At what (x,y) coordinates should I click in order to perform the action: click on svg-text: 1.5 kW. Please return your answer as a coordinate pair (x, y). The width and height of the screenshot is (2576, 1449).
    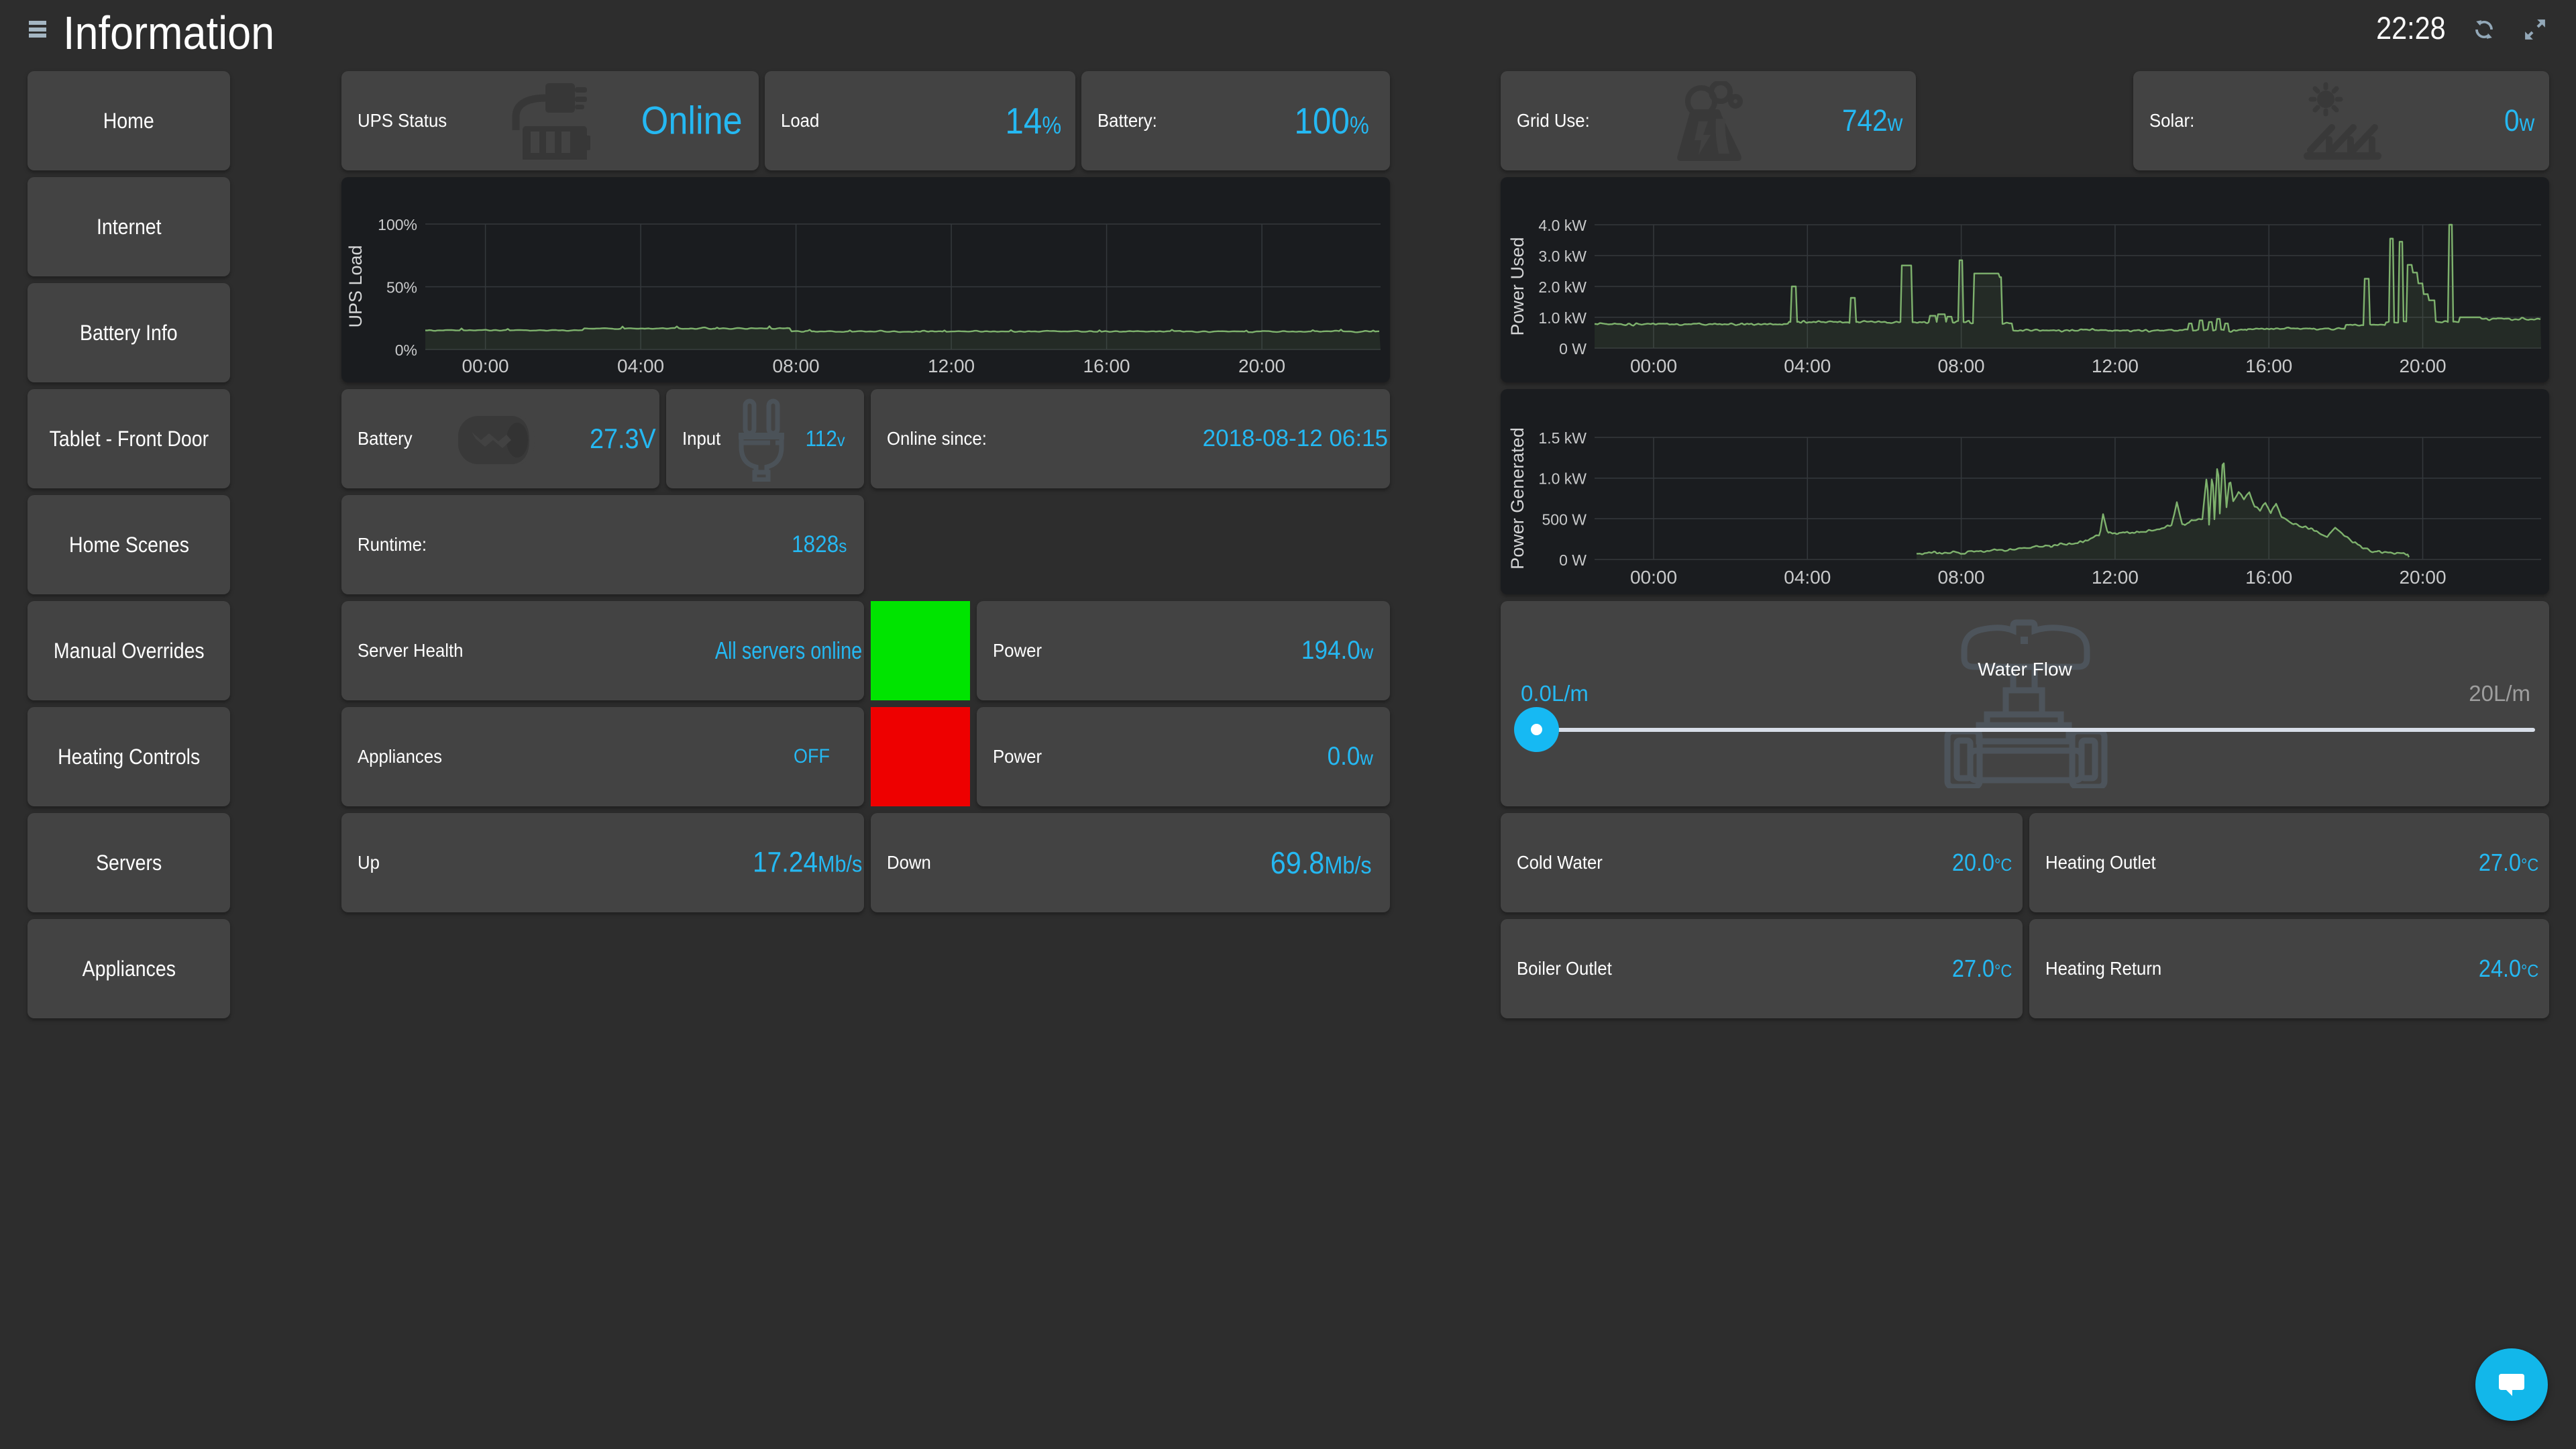
    Looking at the image, I should click on (1562, 438).